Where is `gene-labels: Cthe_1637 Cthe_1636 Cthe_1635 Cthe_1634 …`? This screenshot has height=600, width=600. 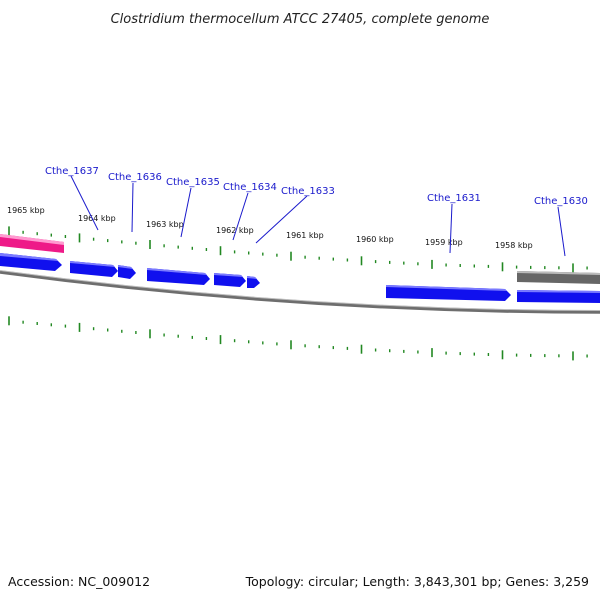
gene-labels: Cthe_1637 Cthe_1636 Cthe_1635 Cthe_1634 … is located at coordinates (316, 186).